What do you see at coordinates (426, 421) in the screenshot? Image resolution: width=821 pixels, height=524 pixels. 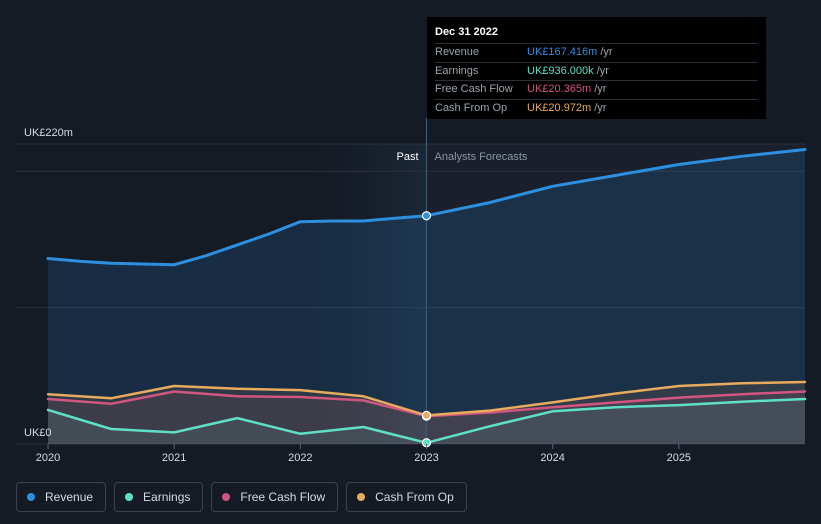 I see `series-area-earnings` at bounding box center [426, 421].